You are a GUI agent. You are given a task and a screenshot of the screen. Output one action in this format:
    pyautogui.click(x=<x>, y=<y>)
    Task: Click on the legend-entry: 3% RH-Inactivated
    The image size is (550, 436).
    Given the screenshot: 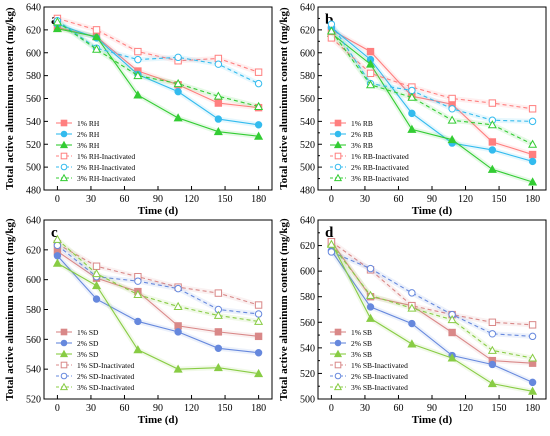 What is the action you would take?
    pyautogui.click(x=106, y=178)
    